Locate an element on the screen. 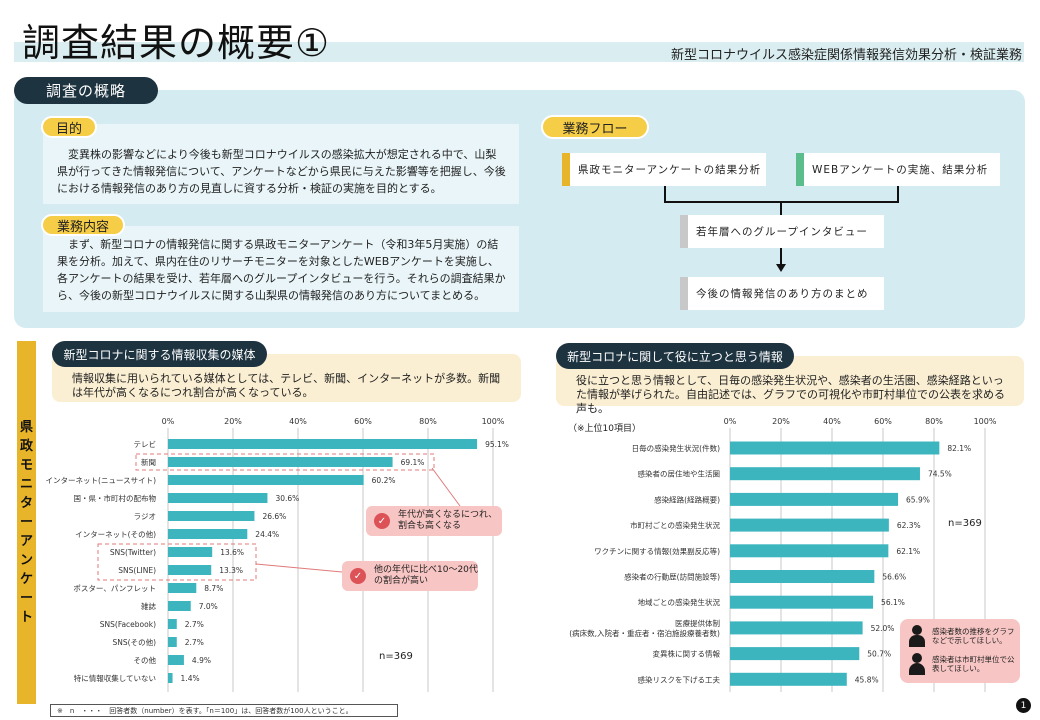  value-label: 13.3% is located at coordinates (231, 570).